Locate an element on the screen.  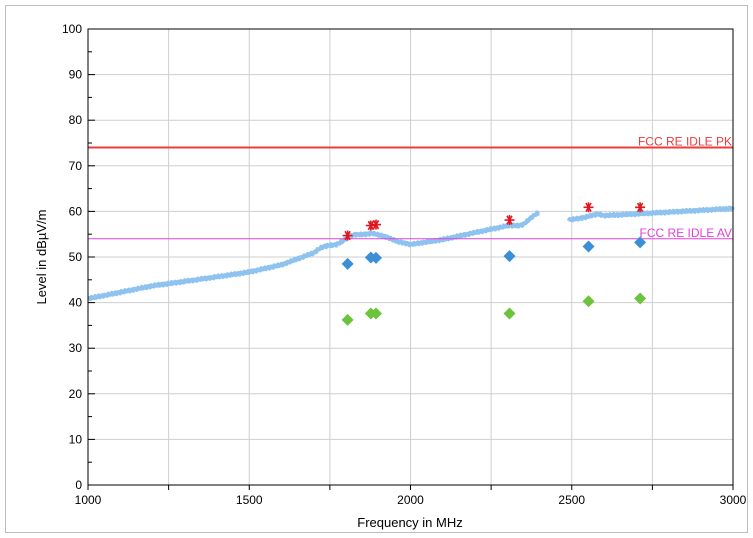
x-tick-label: 1500 is located at coordinates (249, 500).